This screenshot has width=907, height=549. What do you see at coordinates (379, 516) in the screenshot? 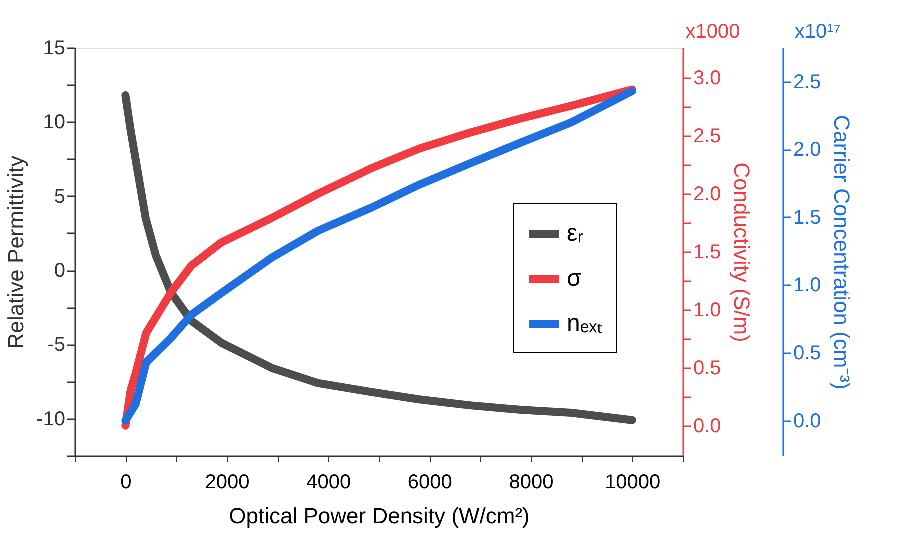
I see `x-axis-title: Optical Power Density (W/cm²)` at bounding box center [379, 516].